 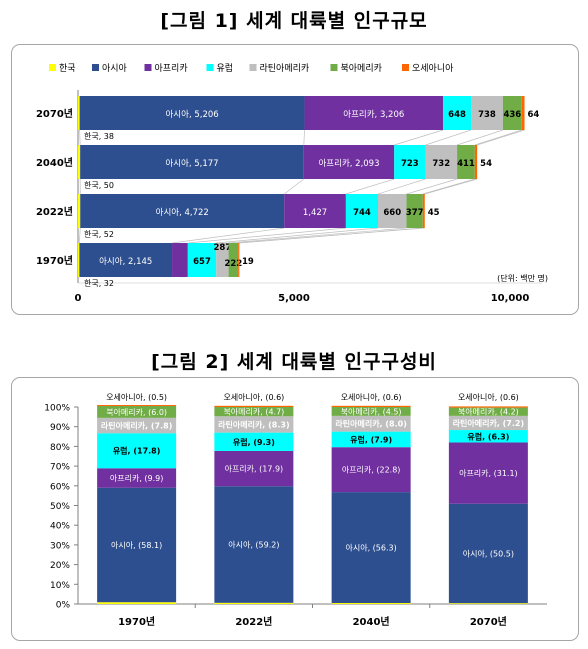 What do you see at coordinates (63, 606) in the screenshot?
I see `y-tick-label: 0%` at bounding box center [63, 606].